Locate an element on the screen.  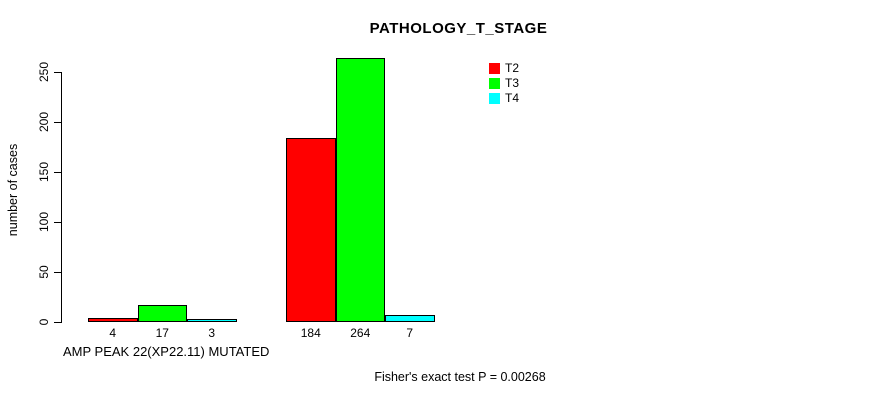
bar-value-label-T2-group1: 4 is located at coordinates (113, 333).